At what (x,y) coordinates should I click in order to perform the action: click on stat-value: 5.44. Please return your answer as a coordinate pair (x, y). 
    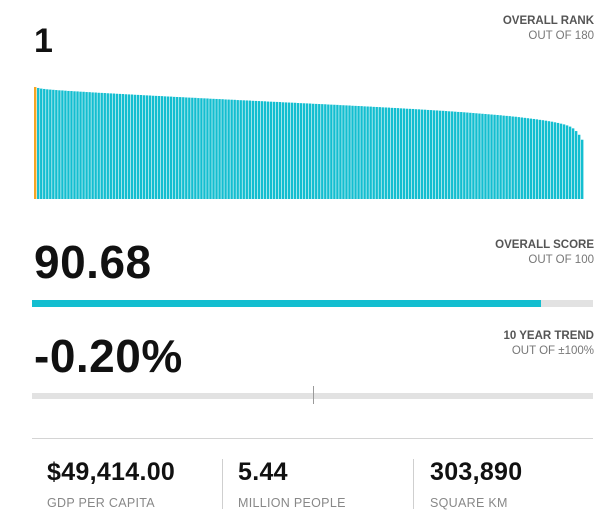
    Looking at the image, I should click on (263, 472).